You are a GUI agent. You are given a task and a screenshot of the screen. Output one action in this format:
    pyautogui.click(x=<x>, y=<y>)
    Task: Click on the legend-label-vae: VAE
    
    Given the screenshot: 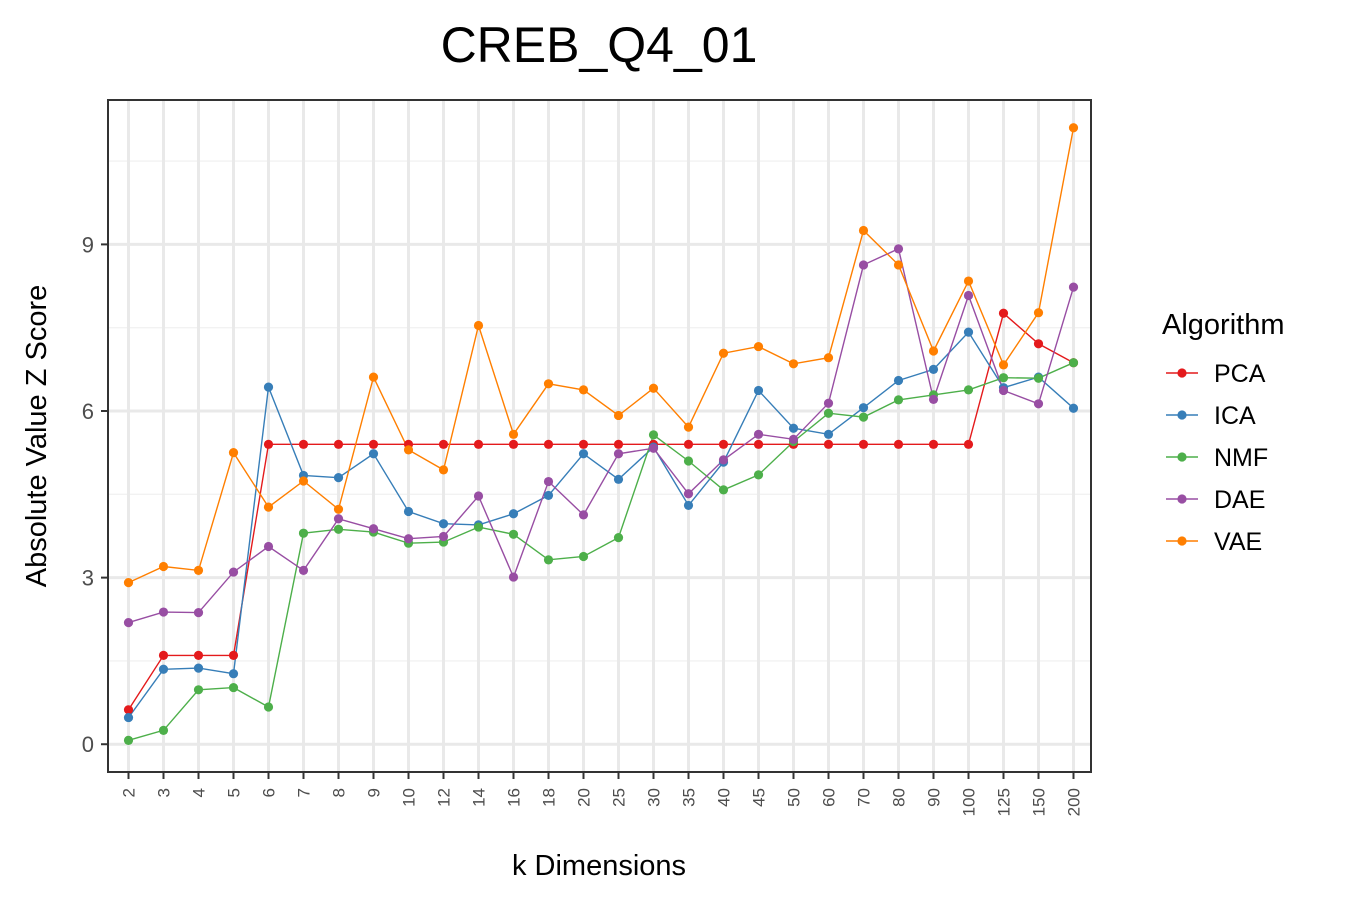 What is the action you would take?
    pyautogui.click(x=1238, y=542)
    